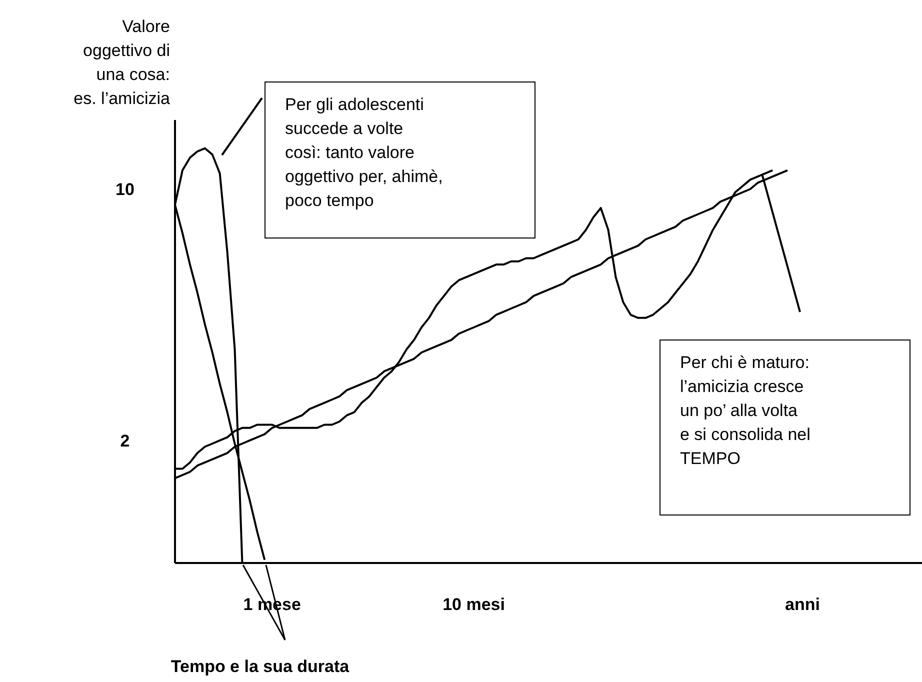 The image size is (922, 682). What do you see at coordinates (125, 190) in the screenshot?
I see `y-tick-label: 10` at bounding box center [125, 190].